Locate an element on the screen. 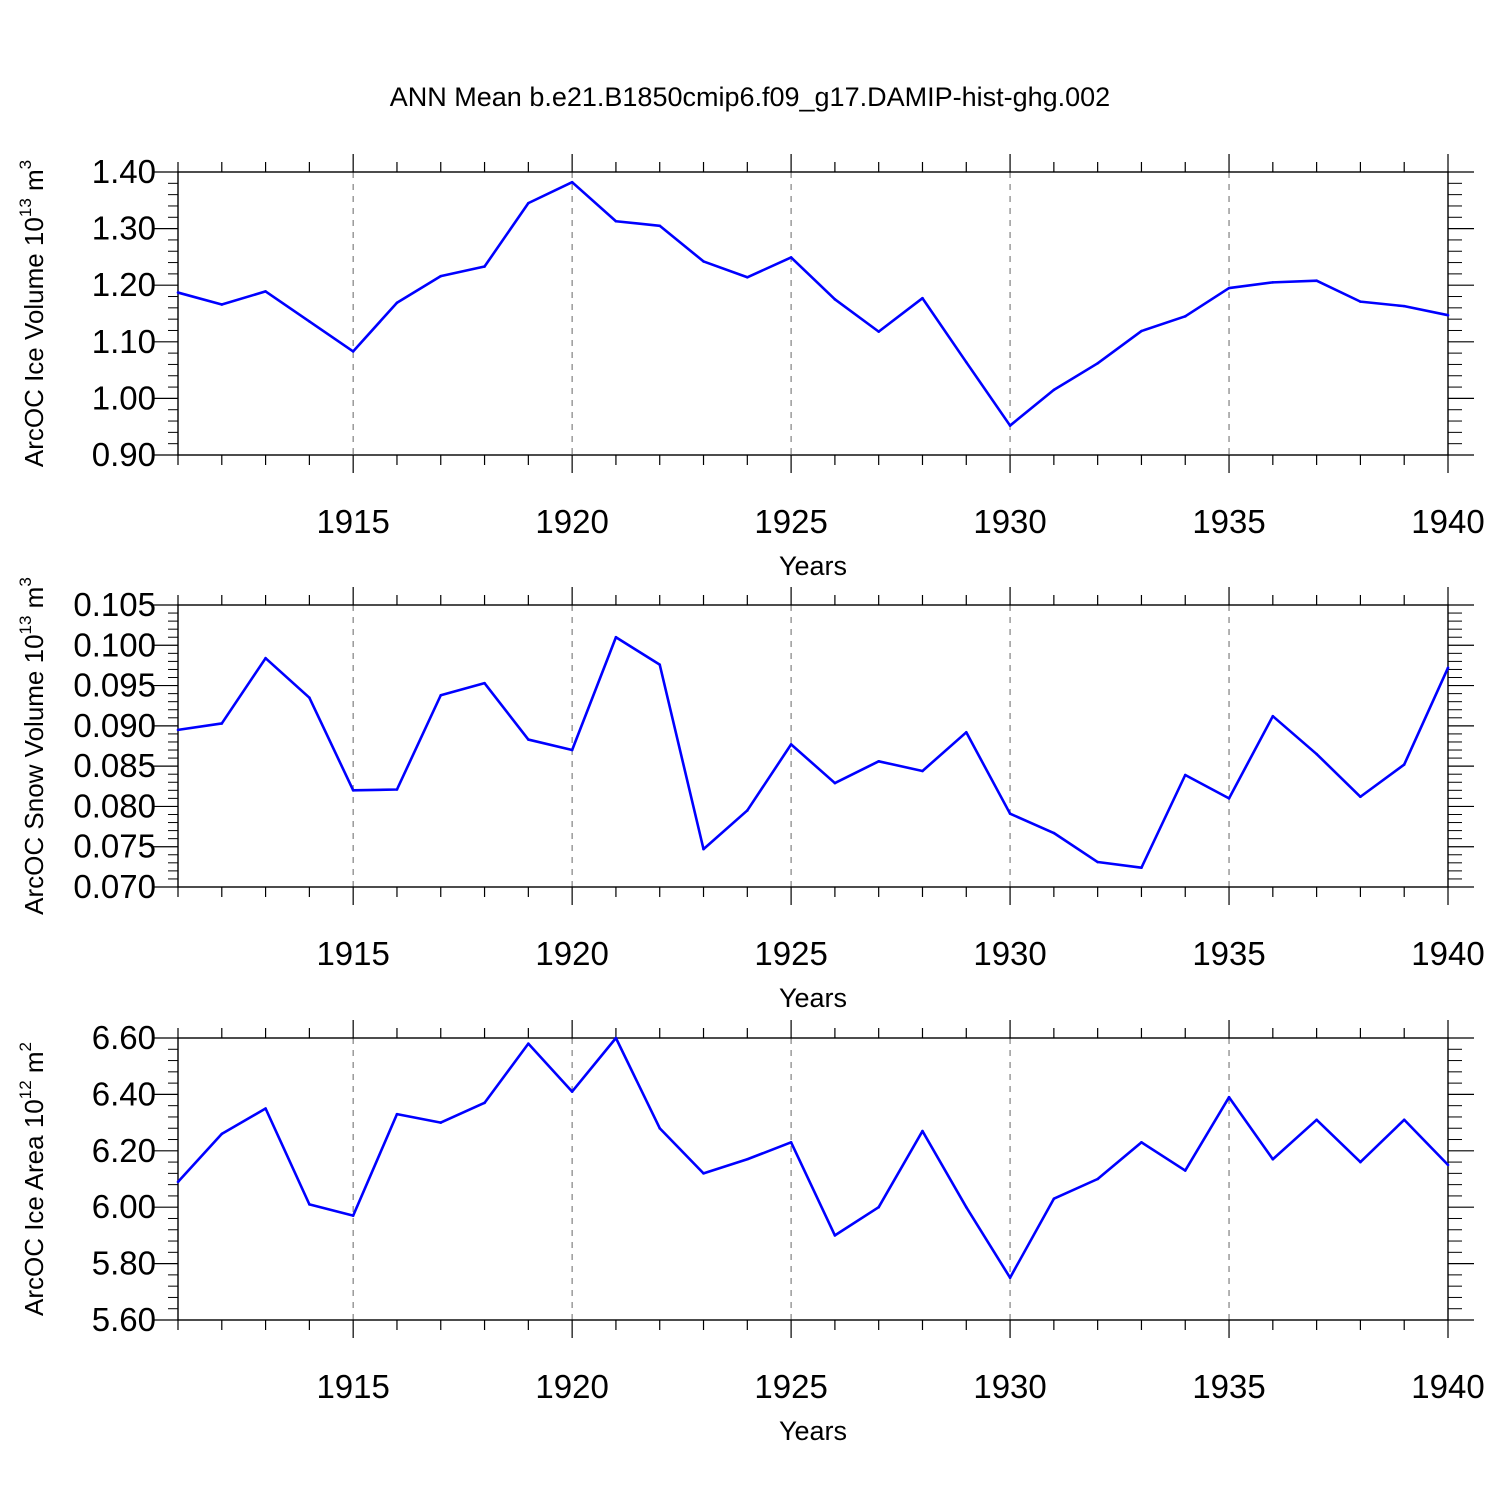 This screenshot has height=1500, width=1500. y-tick-label: 1.10 is located at coordinates (124, 341).